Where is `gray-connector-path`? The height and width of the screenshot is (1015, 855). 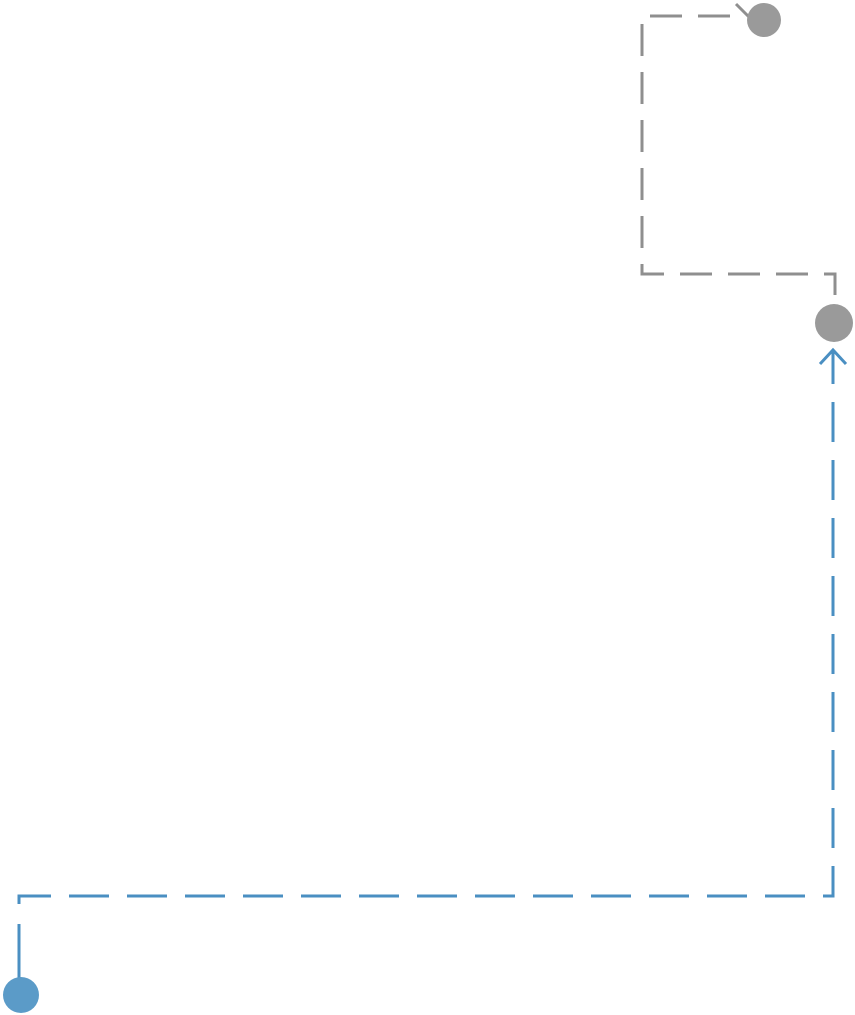
gray-connector-path is located at coordinates (738, 158).